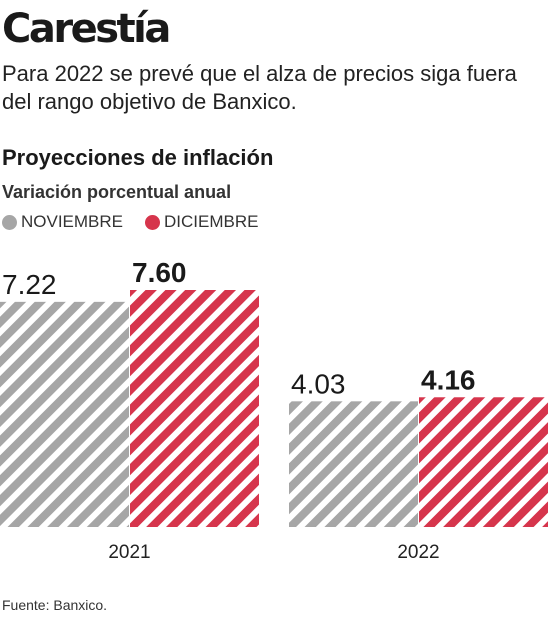  I want to click on chart-title: Proyecciones de inflación, so click(138, 157).